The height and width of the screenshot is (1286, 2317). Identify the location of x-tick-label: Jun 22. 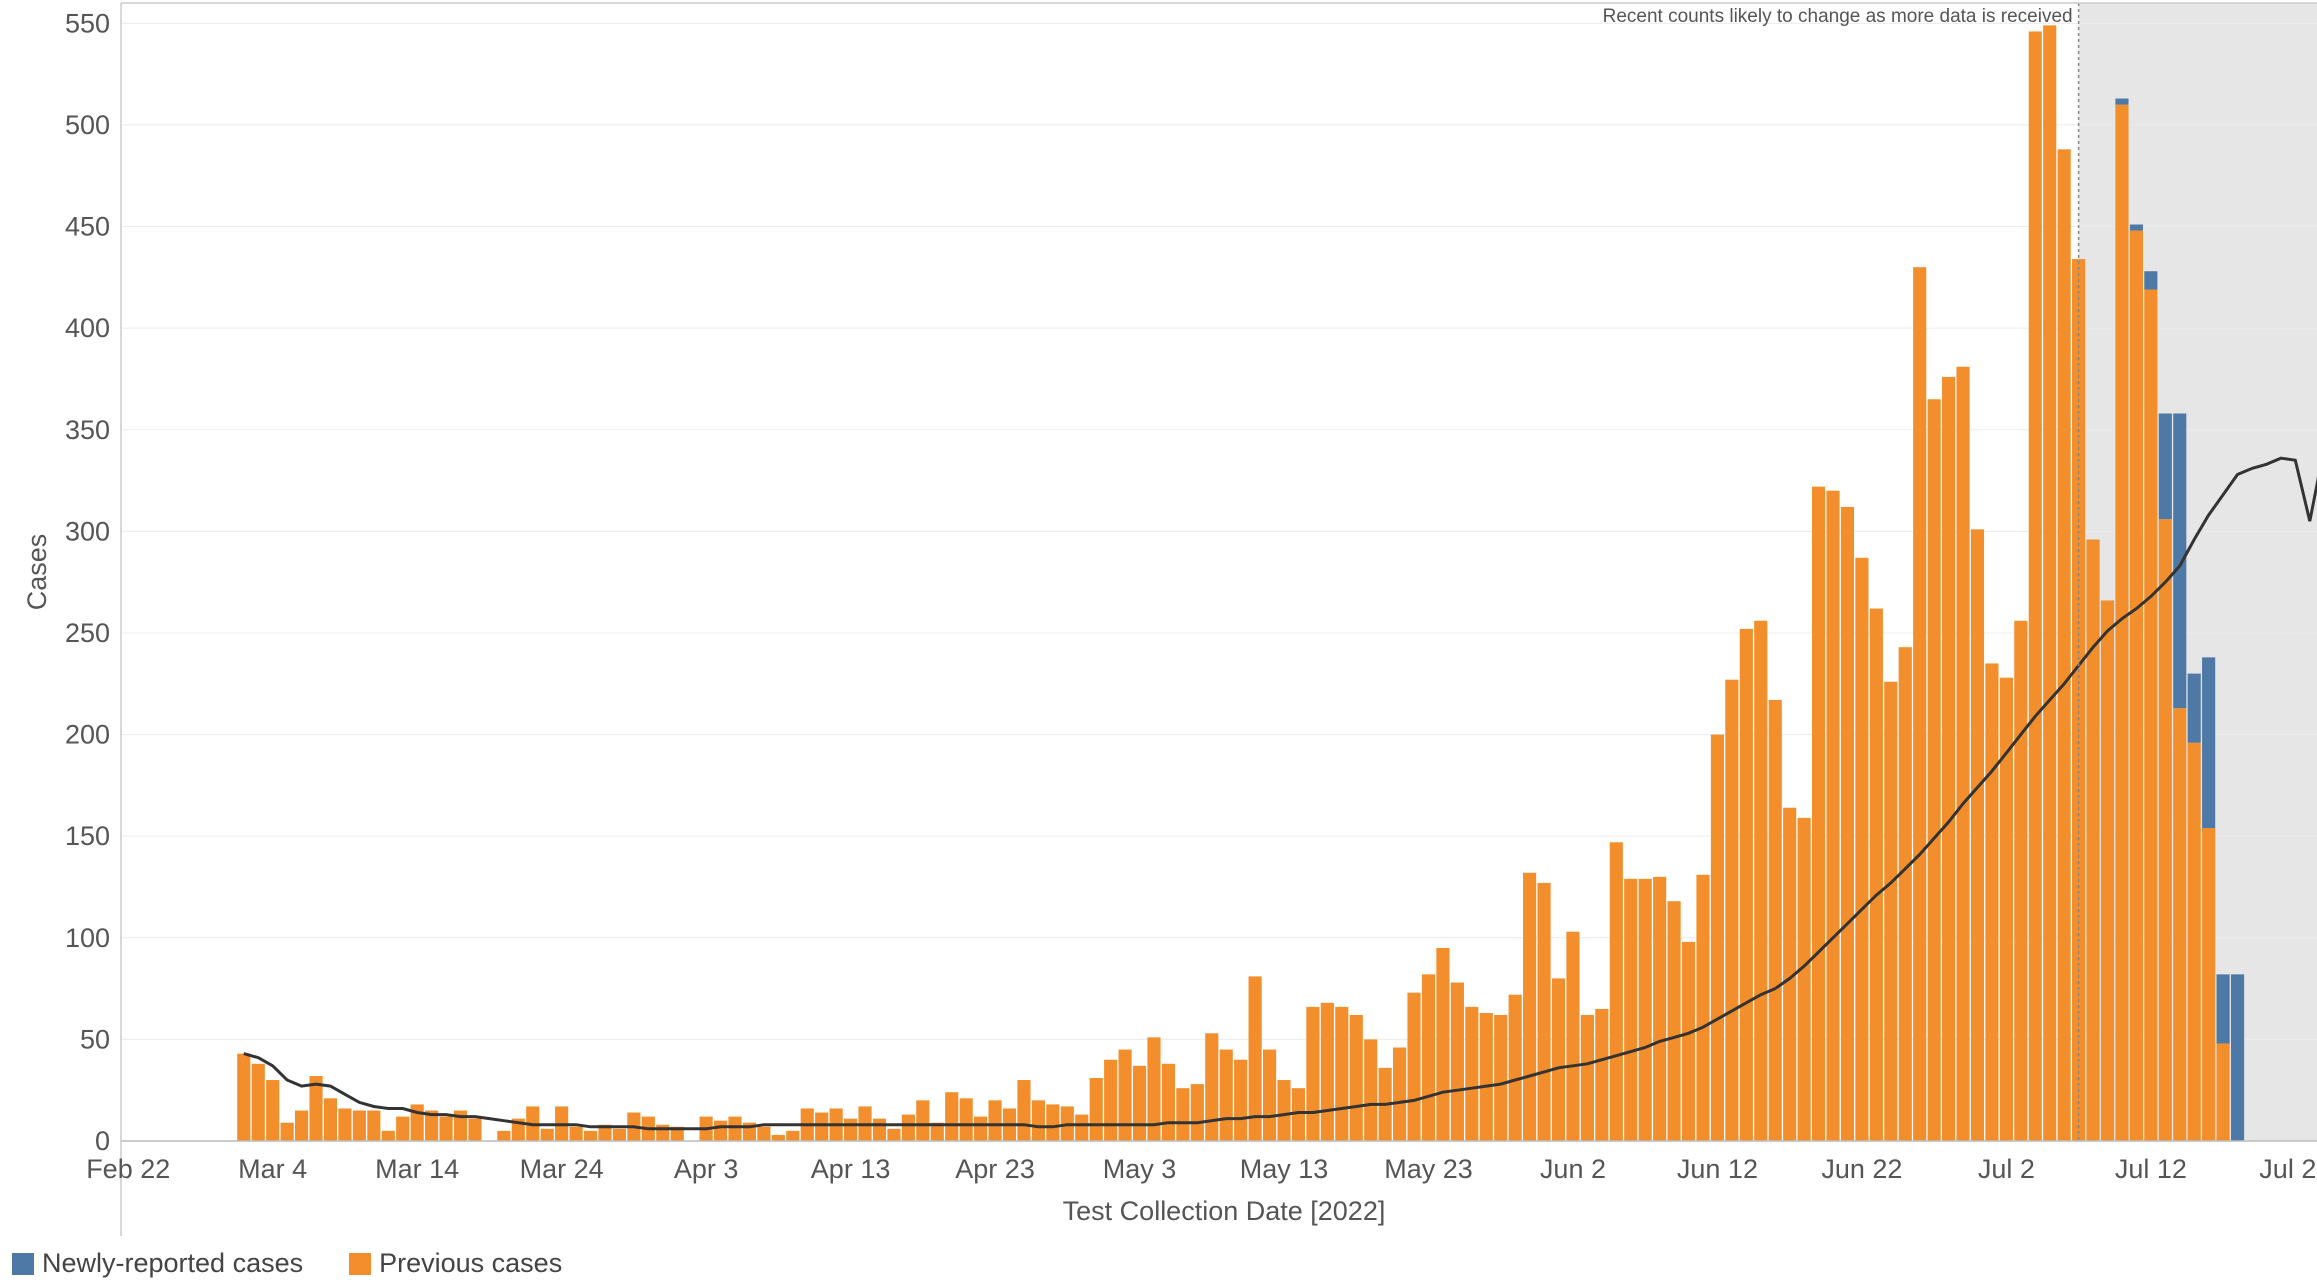
(1861, 1169).